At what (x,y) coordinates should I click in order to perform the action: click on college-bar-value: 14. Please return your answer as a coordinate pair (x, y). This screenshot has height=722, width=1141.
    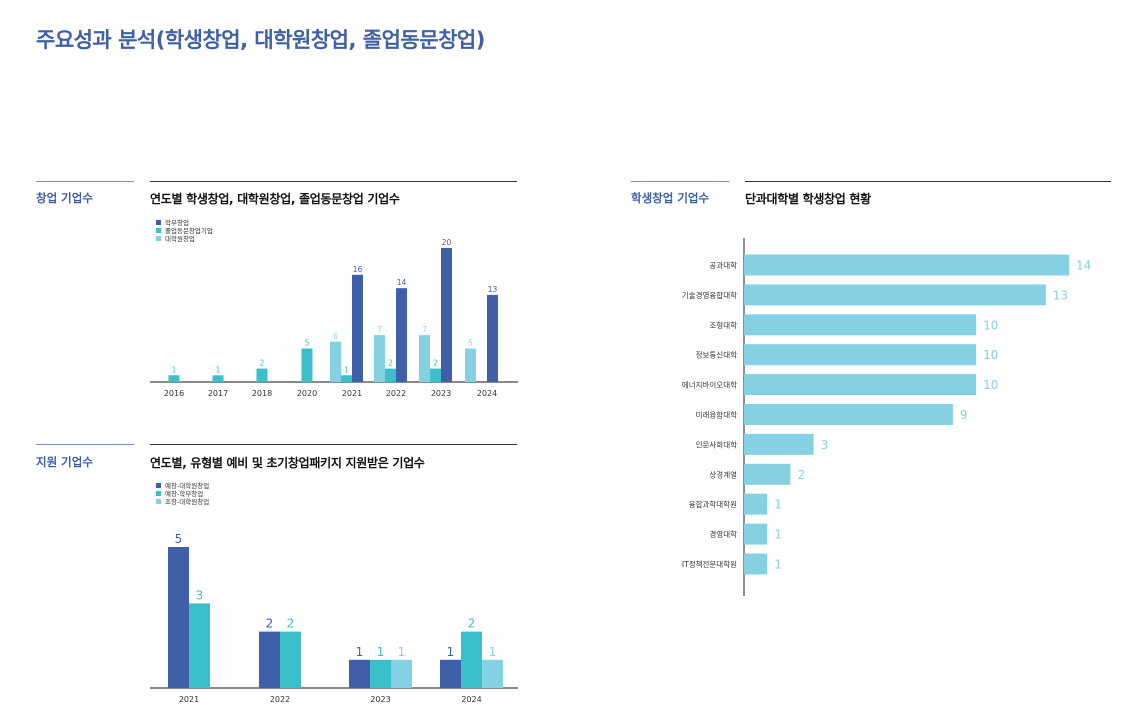
    Looking at the image, I should click on (1083, 266).